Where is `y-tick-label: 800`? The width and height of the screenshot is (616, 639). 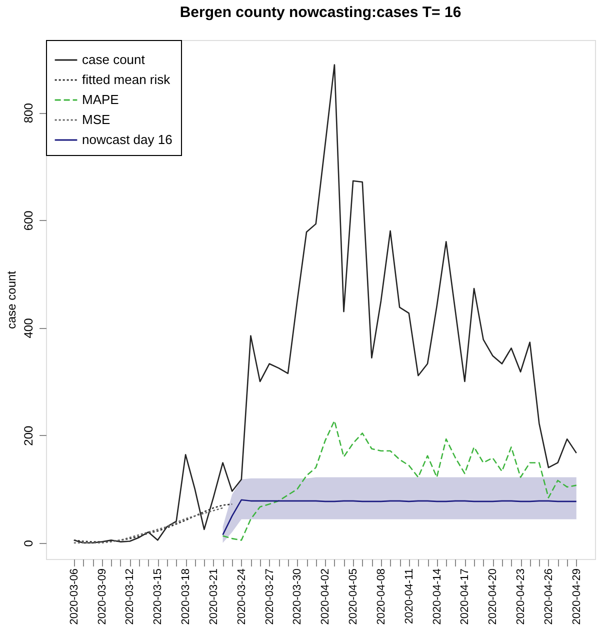
y-tick-label: 800 is located at coordinates (29, 113).